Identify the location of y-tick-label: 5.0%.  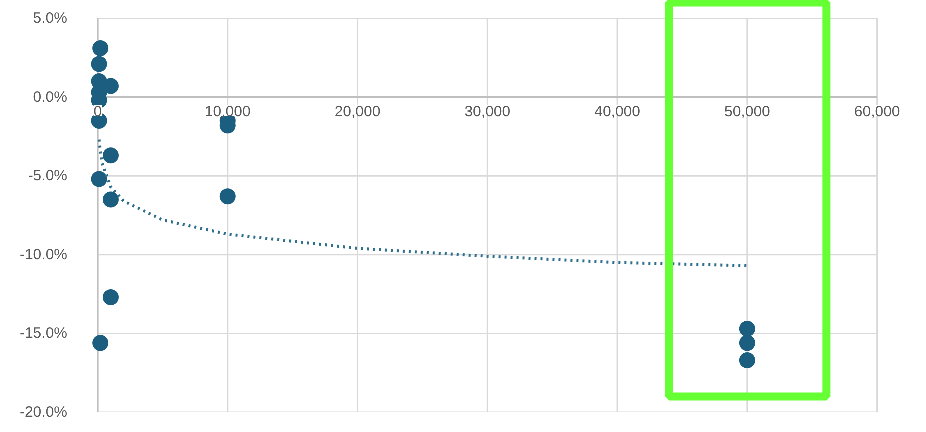
(50, 18).